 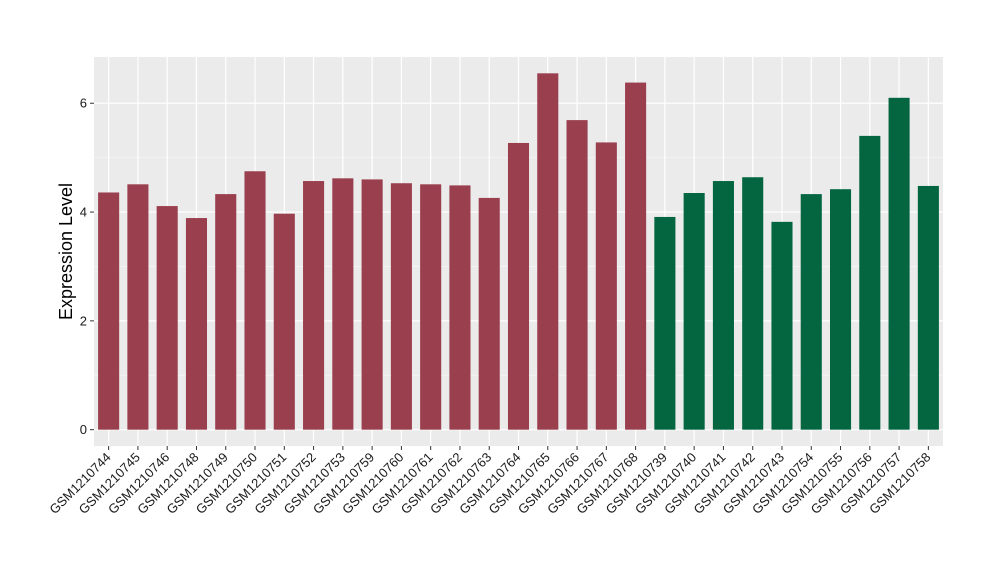 What do you see at coordinates (372, 304) in the screenshot?
I see `bar-GSM1210759` at bounding box center [372, 304].